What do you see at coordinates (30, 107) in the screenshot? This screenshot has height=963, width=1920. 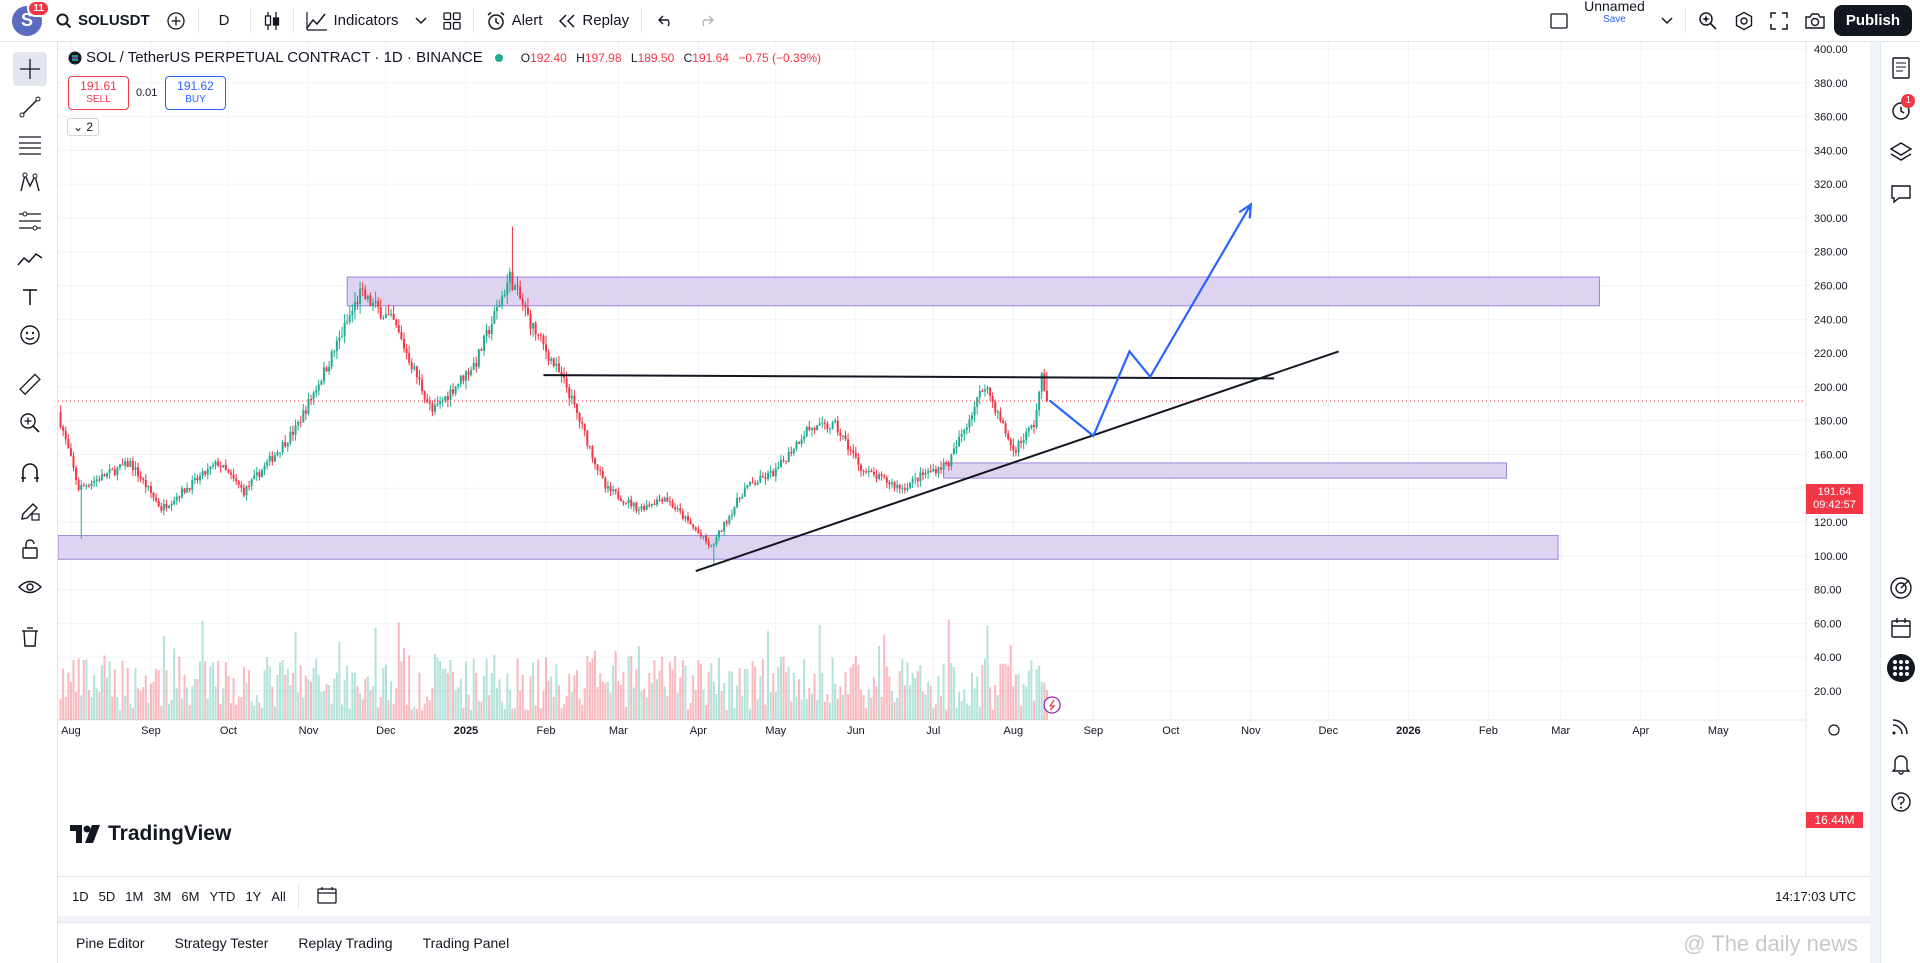 I see `trendline-tool` at bounding box center [30, 107].